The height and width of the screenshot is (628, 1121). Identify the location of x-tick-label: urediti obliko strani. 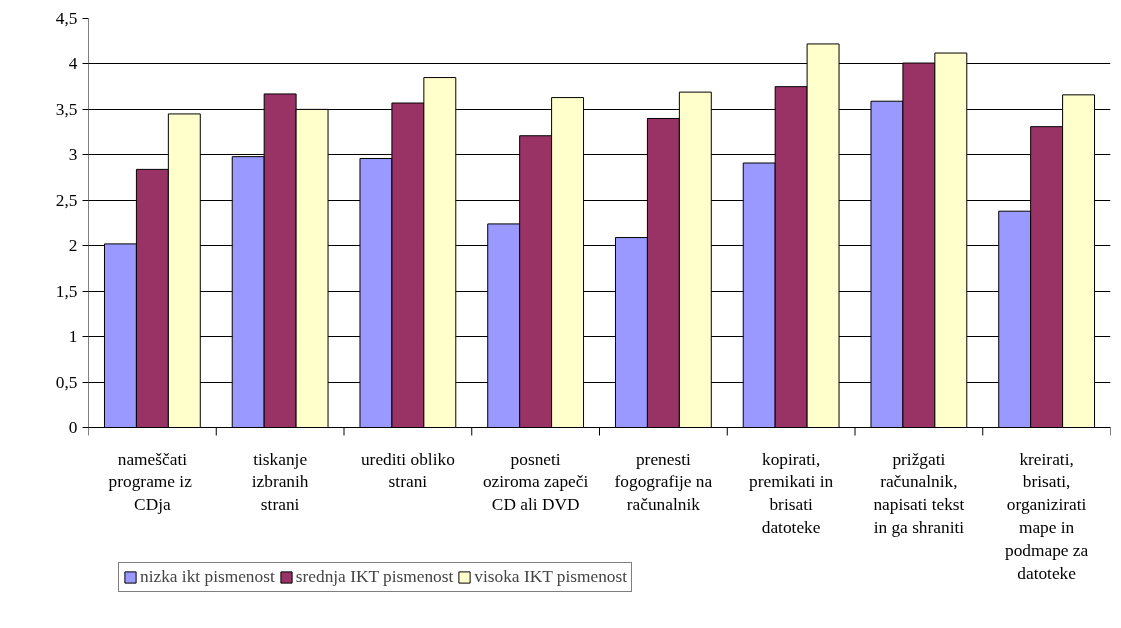
(407, 470).